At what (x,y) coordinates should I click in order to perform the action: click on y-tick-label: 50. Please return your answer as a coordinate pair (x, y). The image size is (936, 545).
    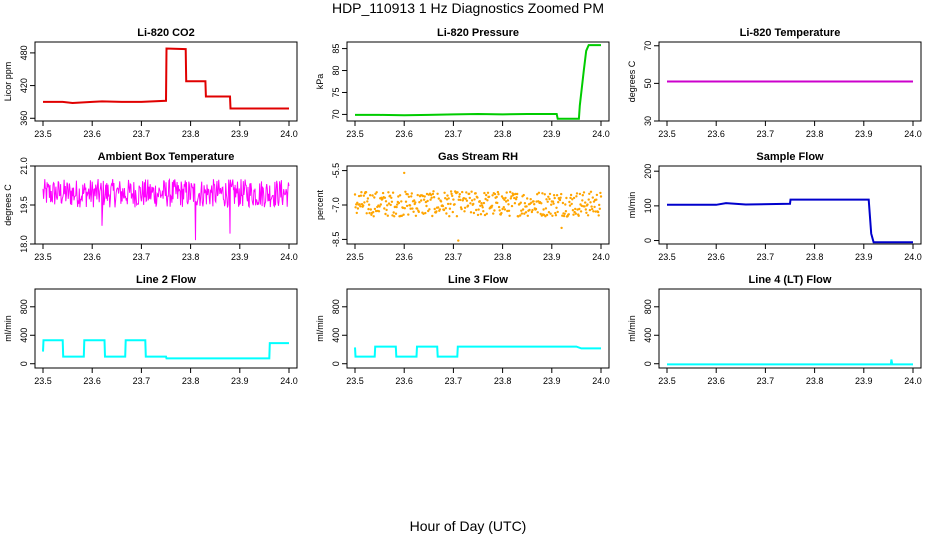
    Looking at the image, I should click on (648, 83).